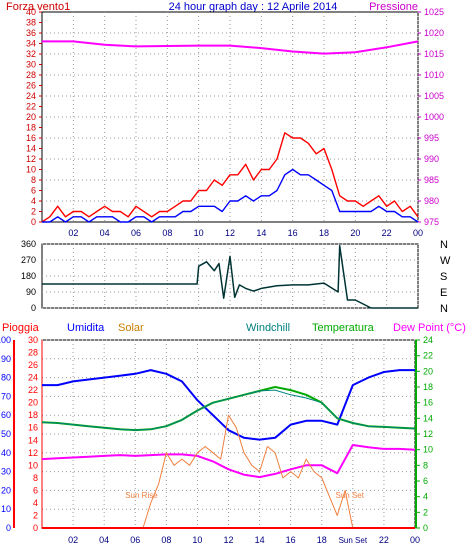 This screenshot has width=466, height=555. Describe the element at coordinates (429, 328) in the screenshot. I see `dewpoint-label: Dew Point (°C)` at that location.